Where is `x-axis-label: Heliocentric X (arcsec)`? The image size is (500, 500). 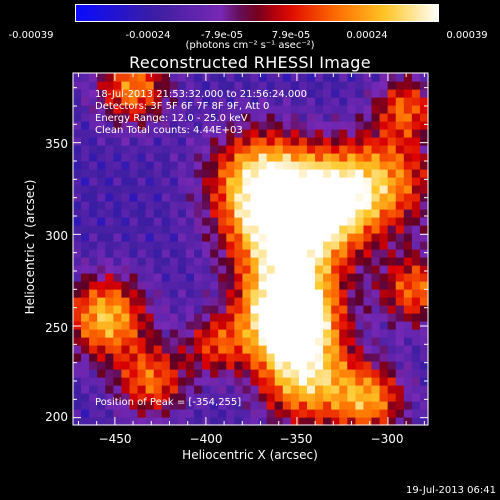
x-axis-label: Heliocentric X (arcsec) is located at coordinates (250, 455).